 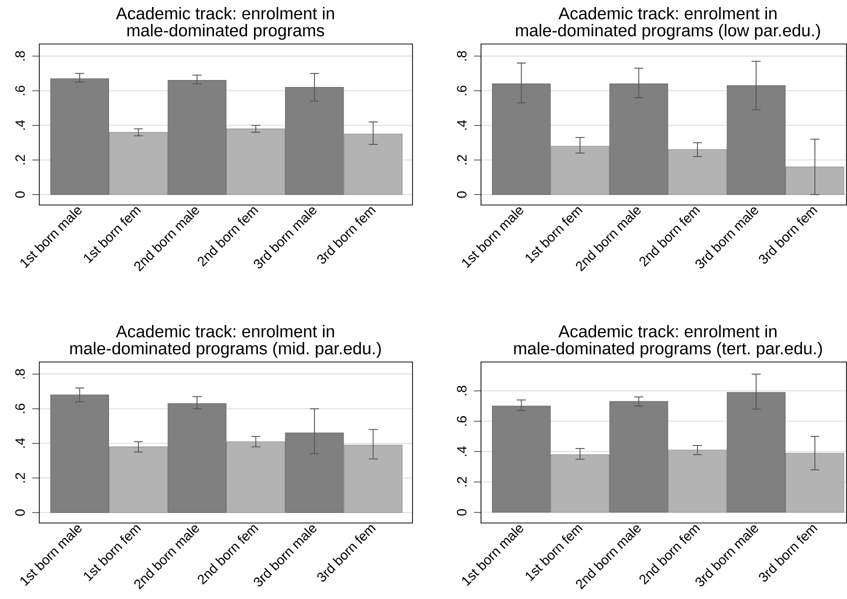 I want to click on chart-title: Academic track: enrolment in male-dominated programs, so click(x=225, y=23).